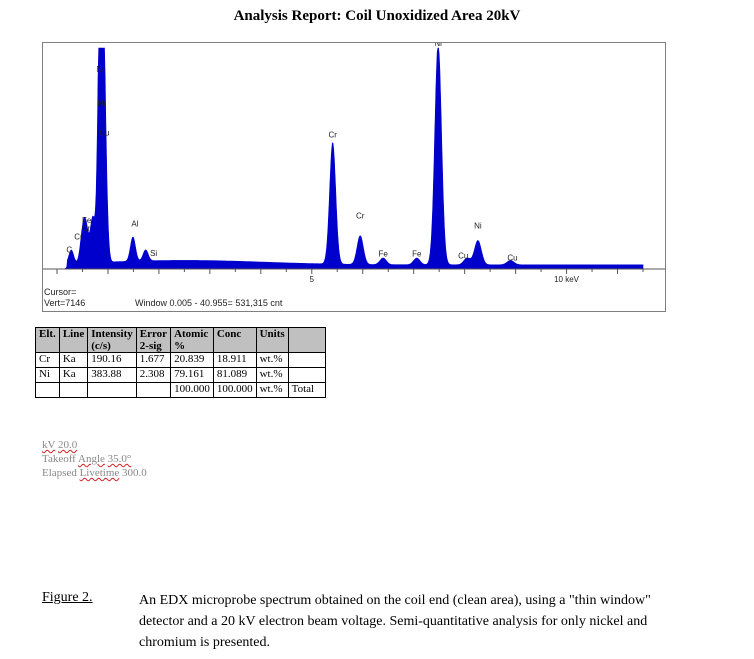 Image resolution: width=754 pixels, height=659 pixels. I want to click on table-cell: 2.308, so click(153, 375).